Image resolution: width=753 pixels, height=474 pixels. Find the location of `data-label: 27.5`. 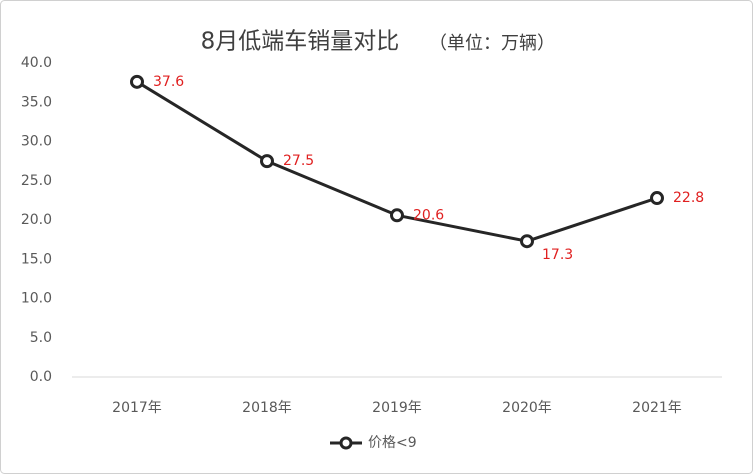

data-label: 27.5 is located at coordinates (298, 161).